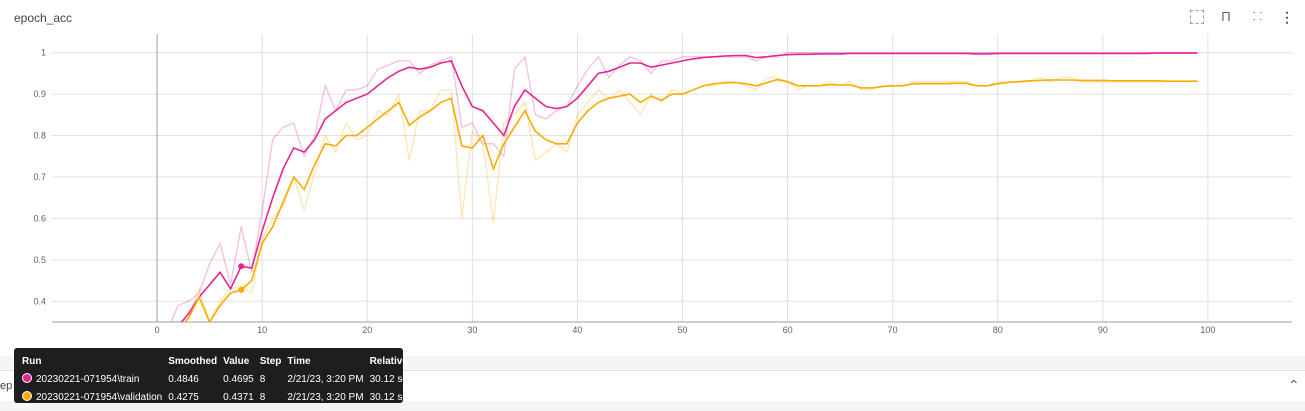 This screenshot has width=1305, height=411. I want to click on header-relative: Relative, so click(388, 361).